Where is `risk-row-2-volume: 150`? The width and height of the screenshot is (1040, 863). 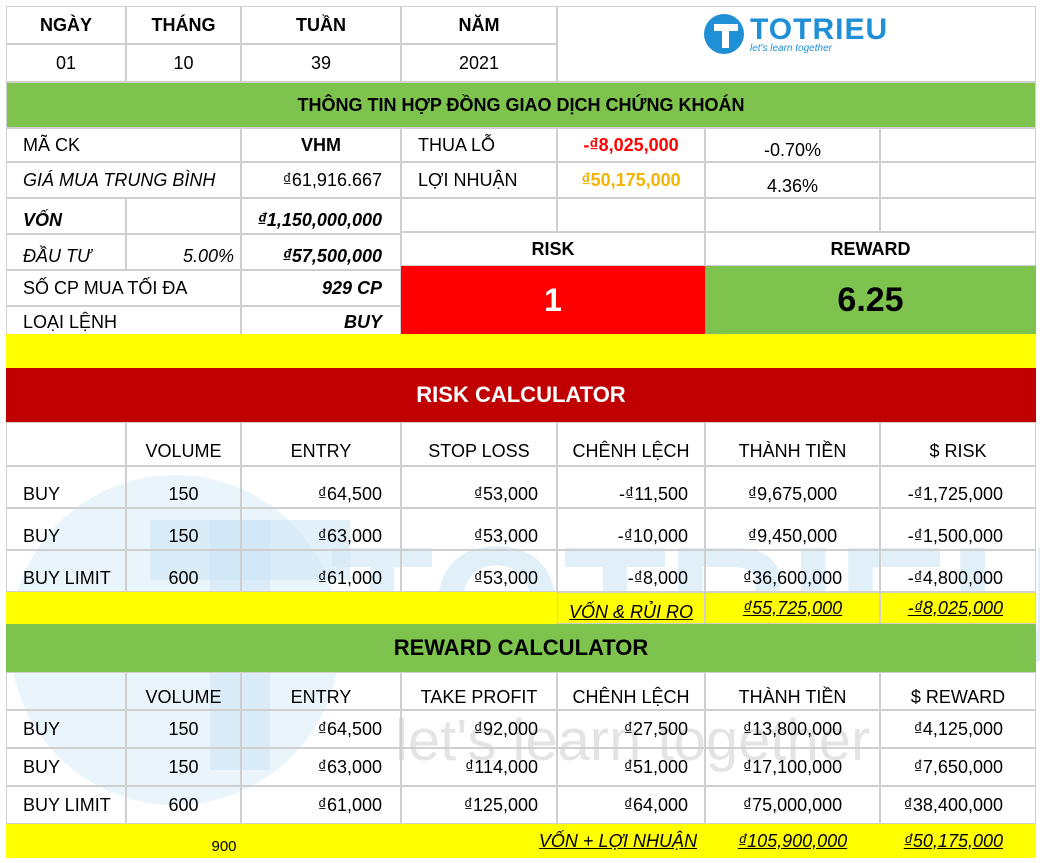
risk-row-2-volume: 150 is located at coordinates (183, 529).